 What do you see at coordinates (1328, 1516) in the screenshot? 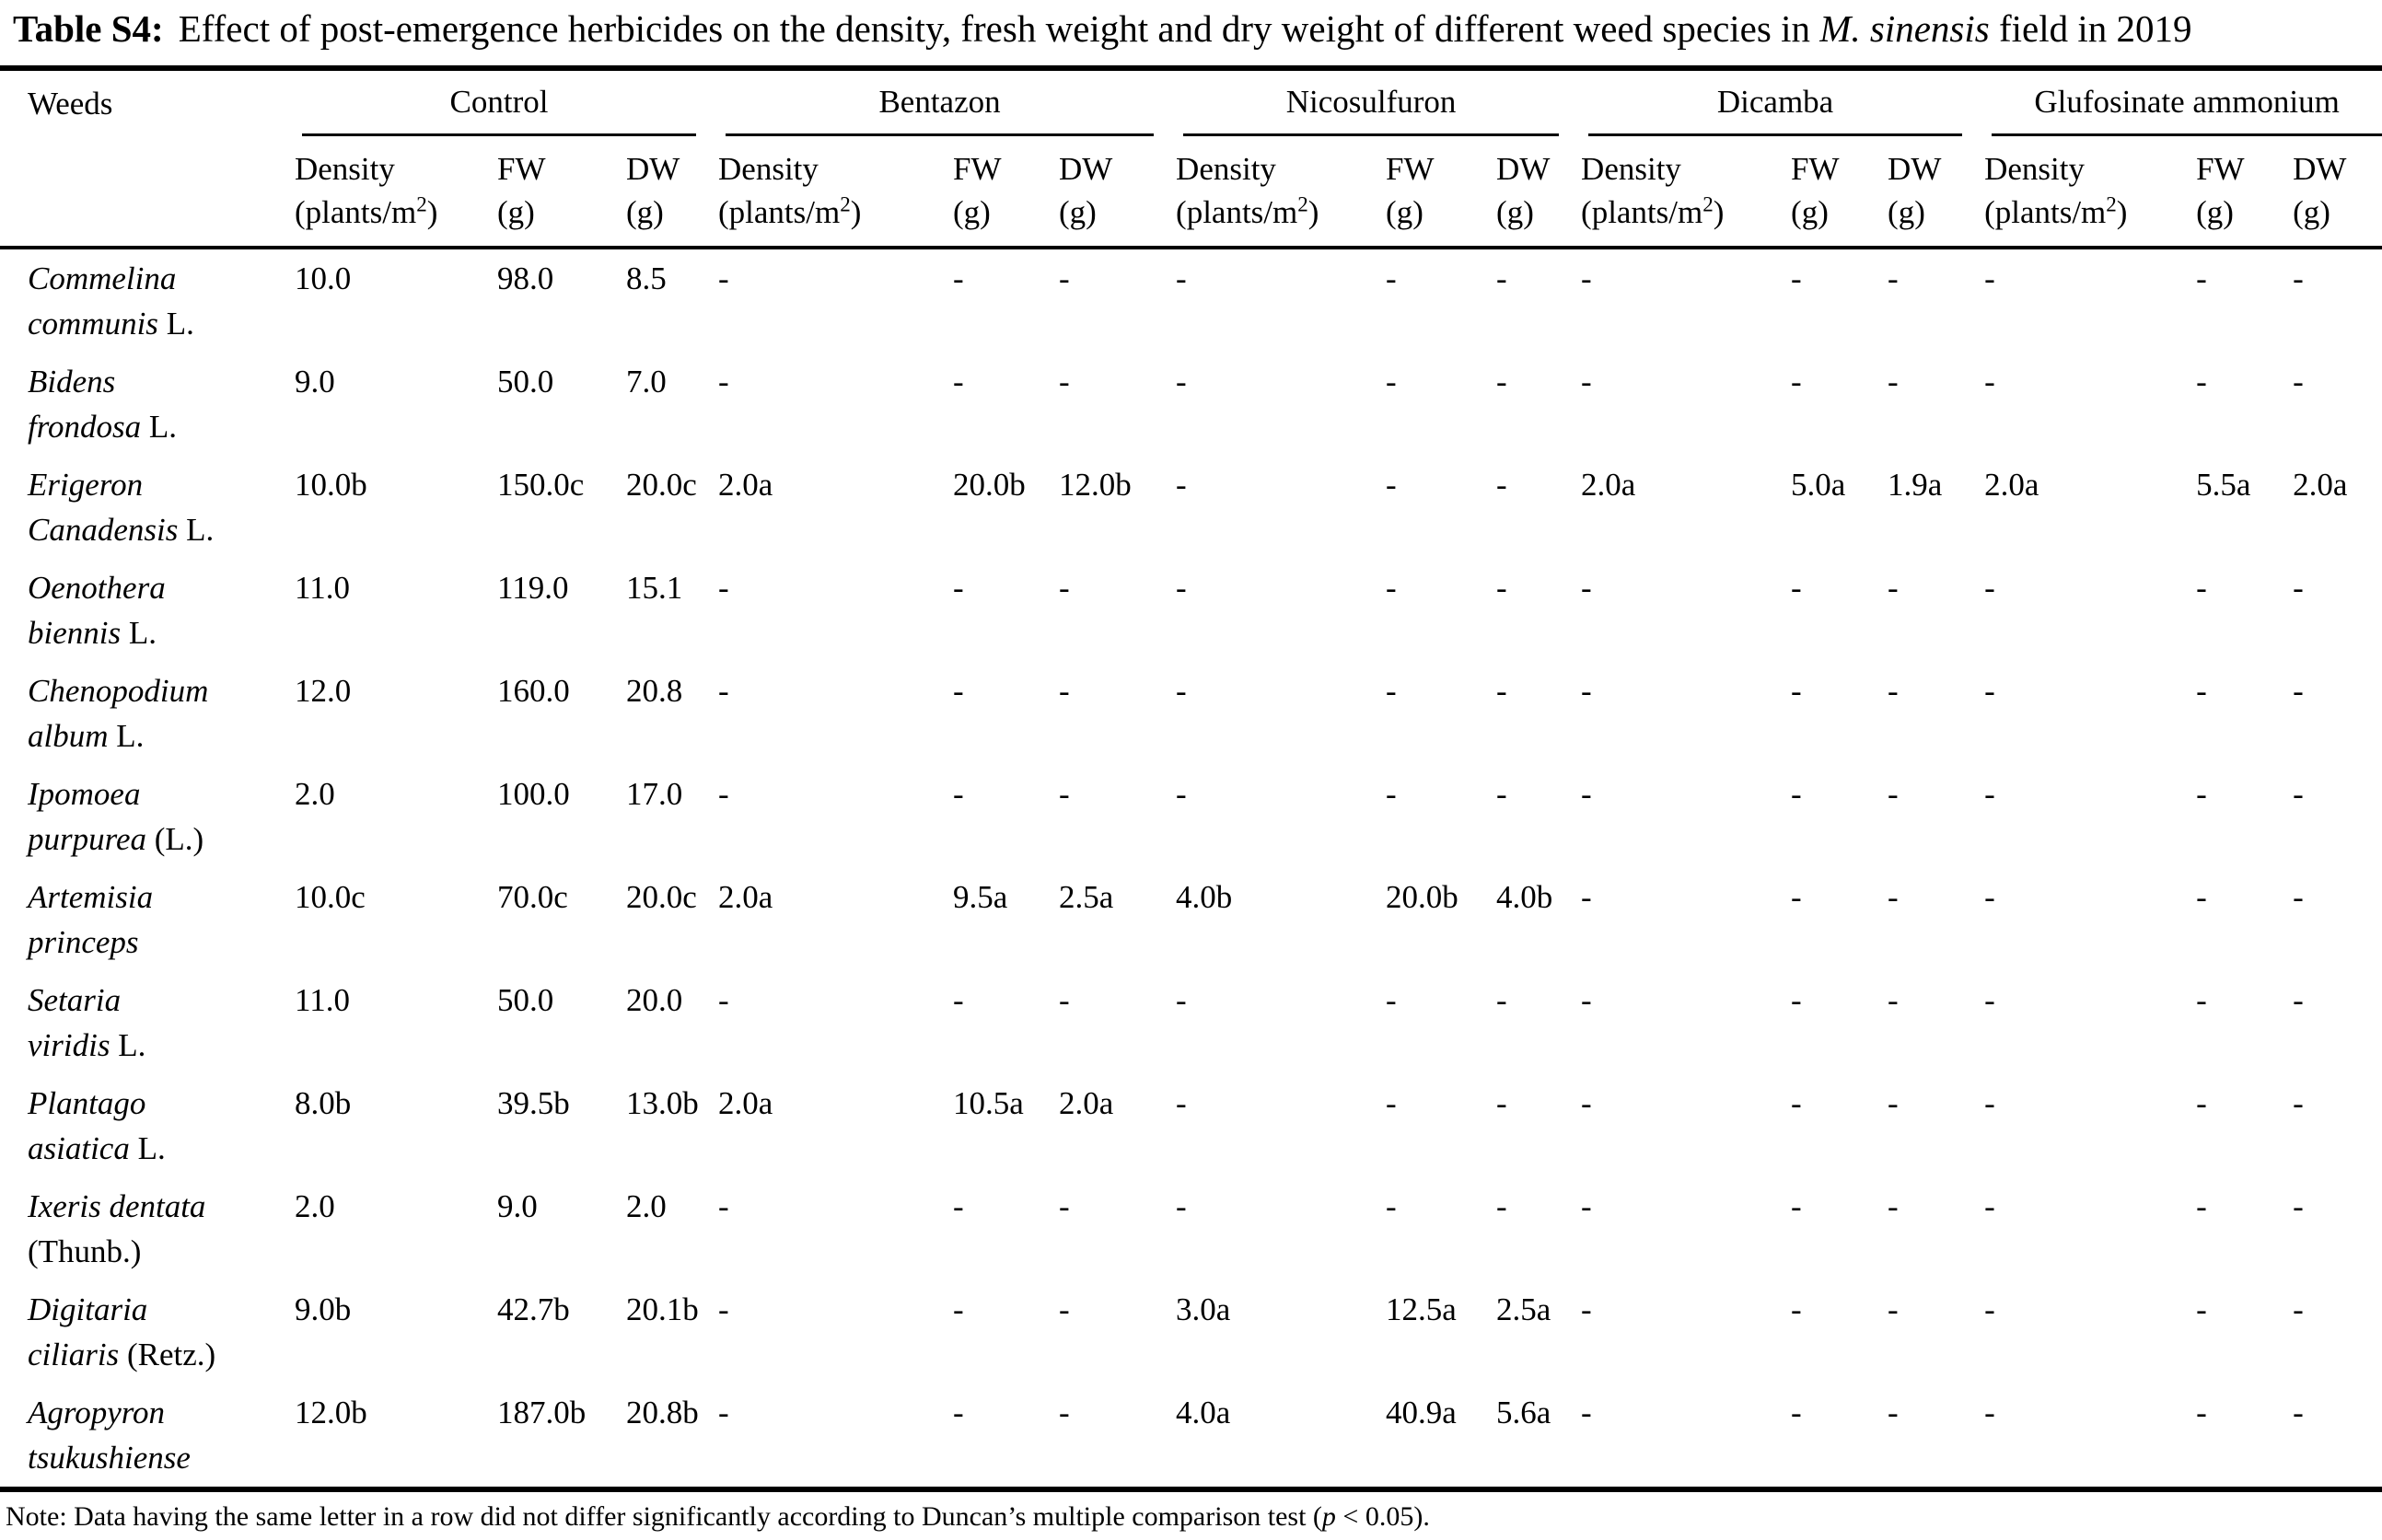
I see `table-note-pvalue: p` at bounding box center [1328, 1516].